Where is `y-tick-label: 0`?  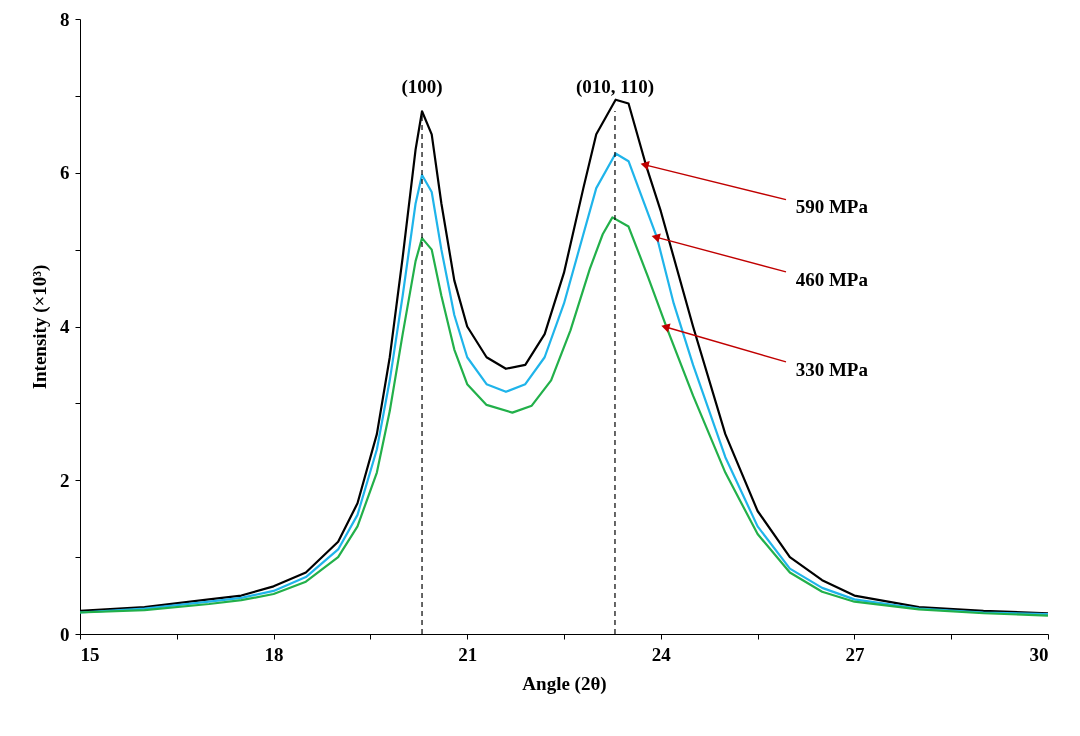
y-tick-label: 0 is located at coordinates (65, 634).